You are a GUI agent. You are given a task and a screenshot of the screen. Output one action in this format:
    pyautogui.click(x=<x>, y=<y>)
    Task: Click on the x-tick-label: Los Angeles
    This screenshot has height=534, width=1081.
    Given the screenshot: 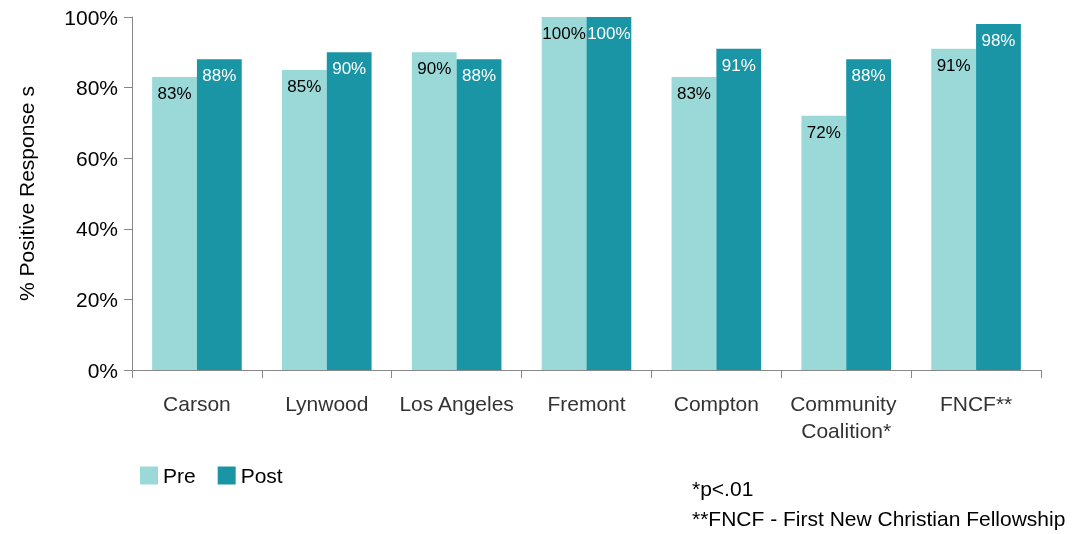 What is the action you would take?
    pyautogui.click(x=456, y=403)
    